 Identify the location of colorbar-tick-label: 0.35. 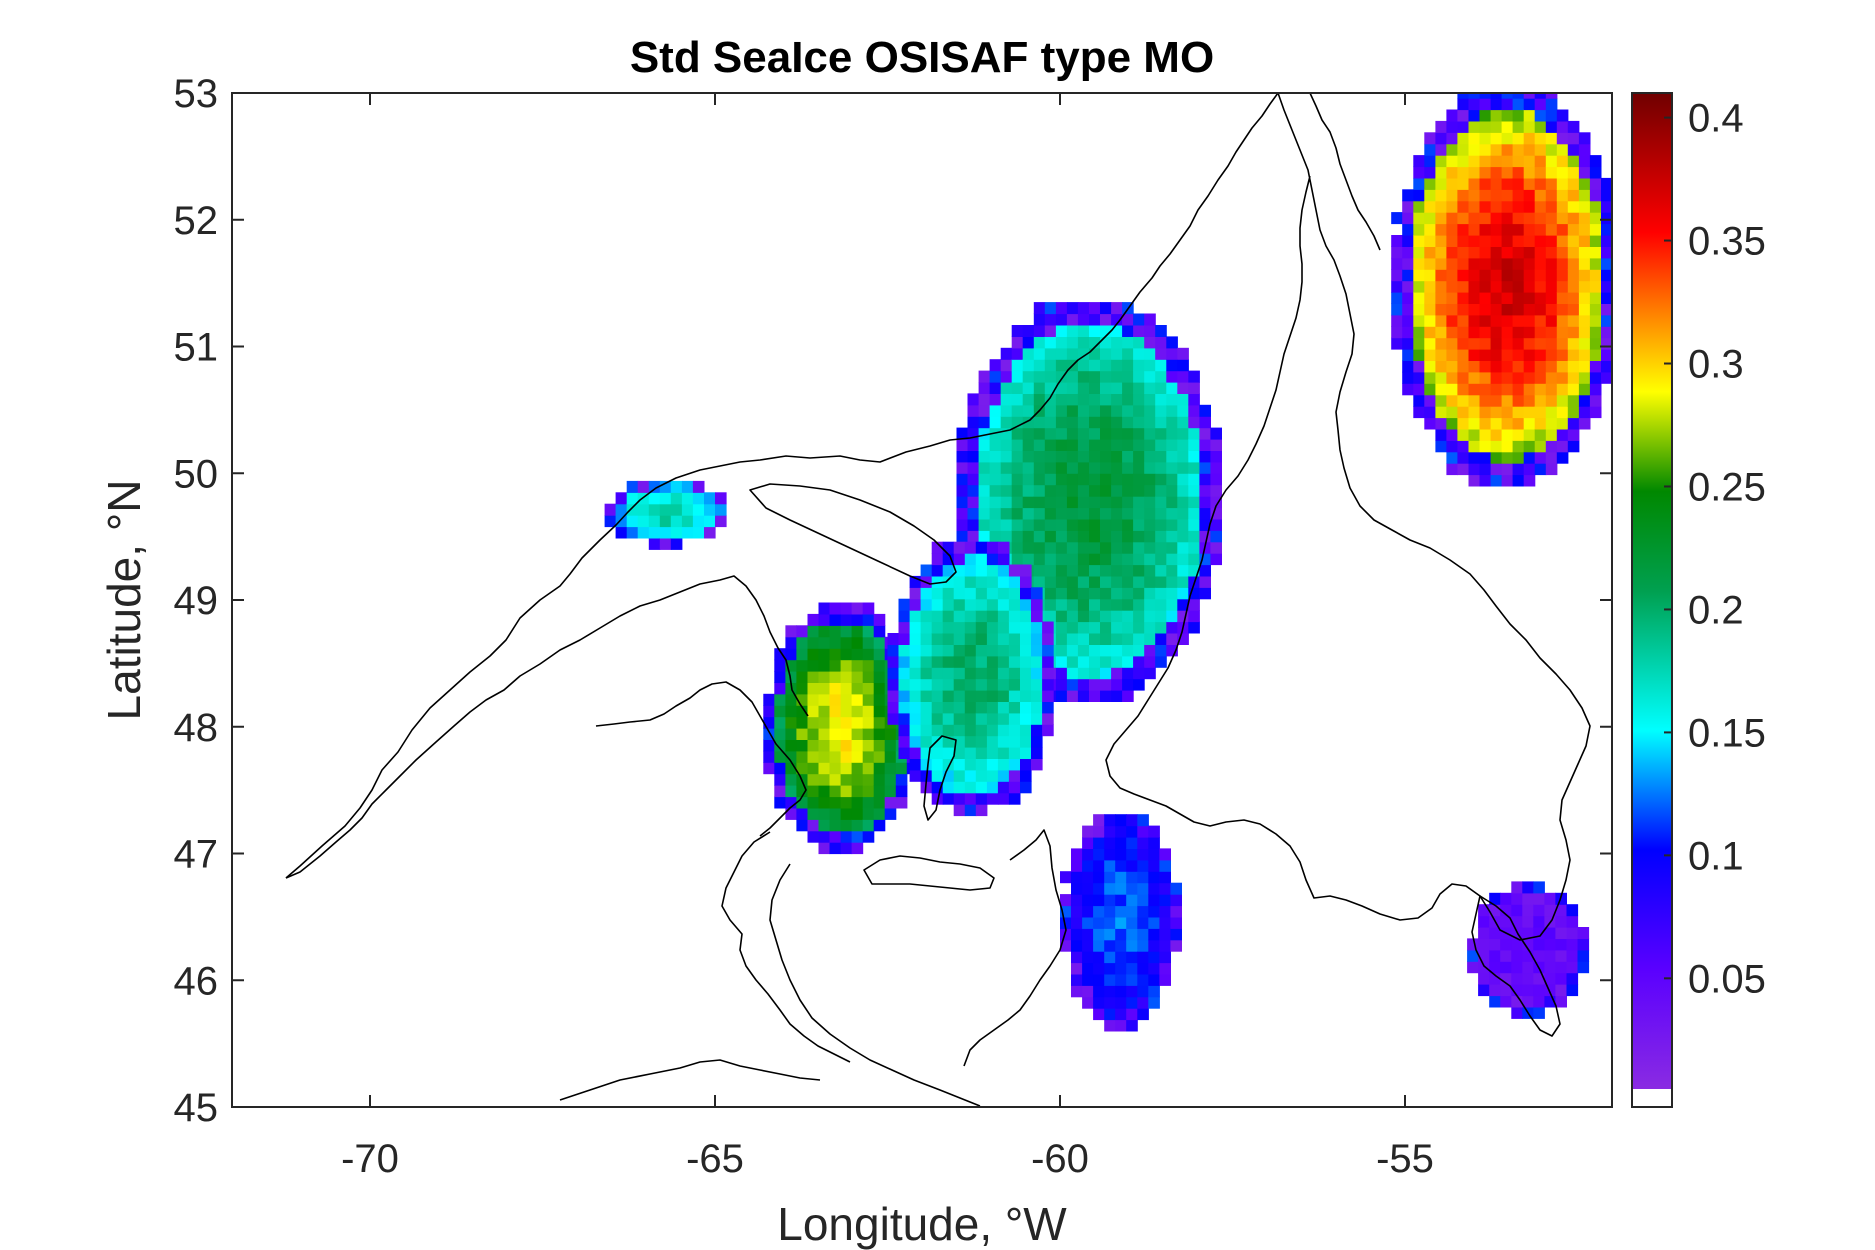
(1727, 242).